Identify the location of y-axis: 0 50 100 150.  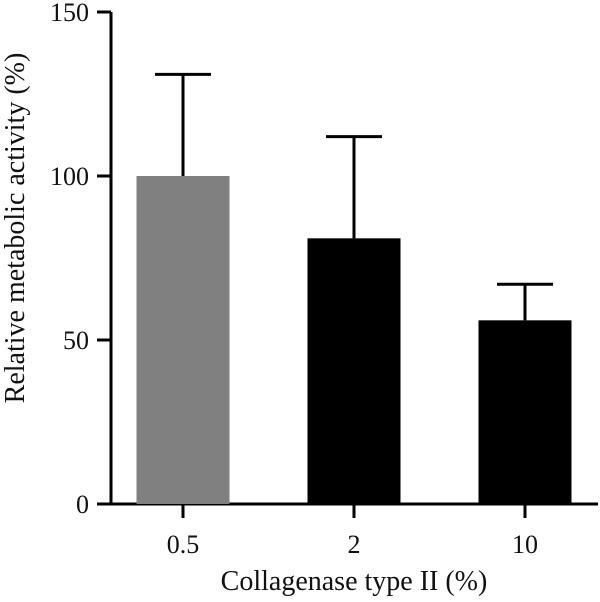
(81, 259).